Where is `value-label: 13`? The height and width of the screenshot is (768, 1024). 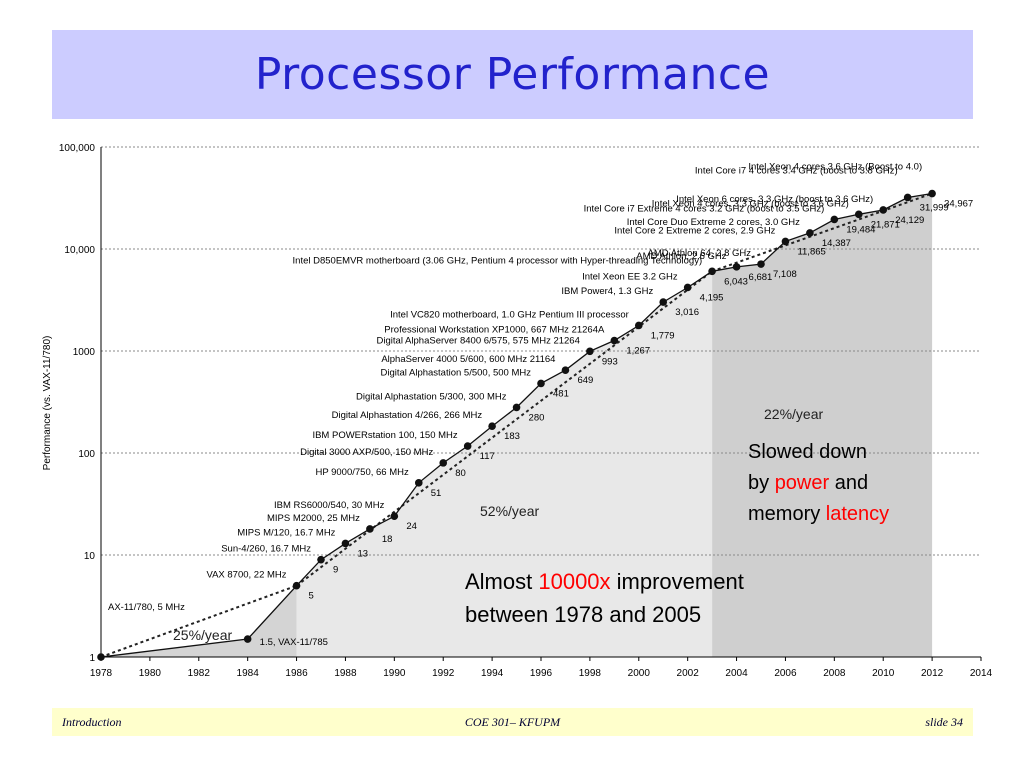
value-label: 13 is located at coordinates (362, 553).